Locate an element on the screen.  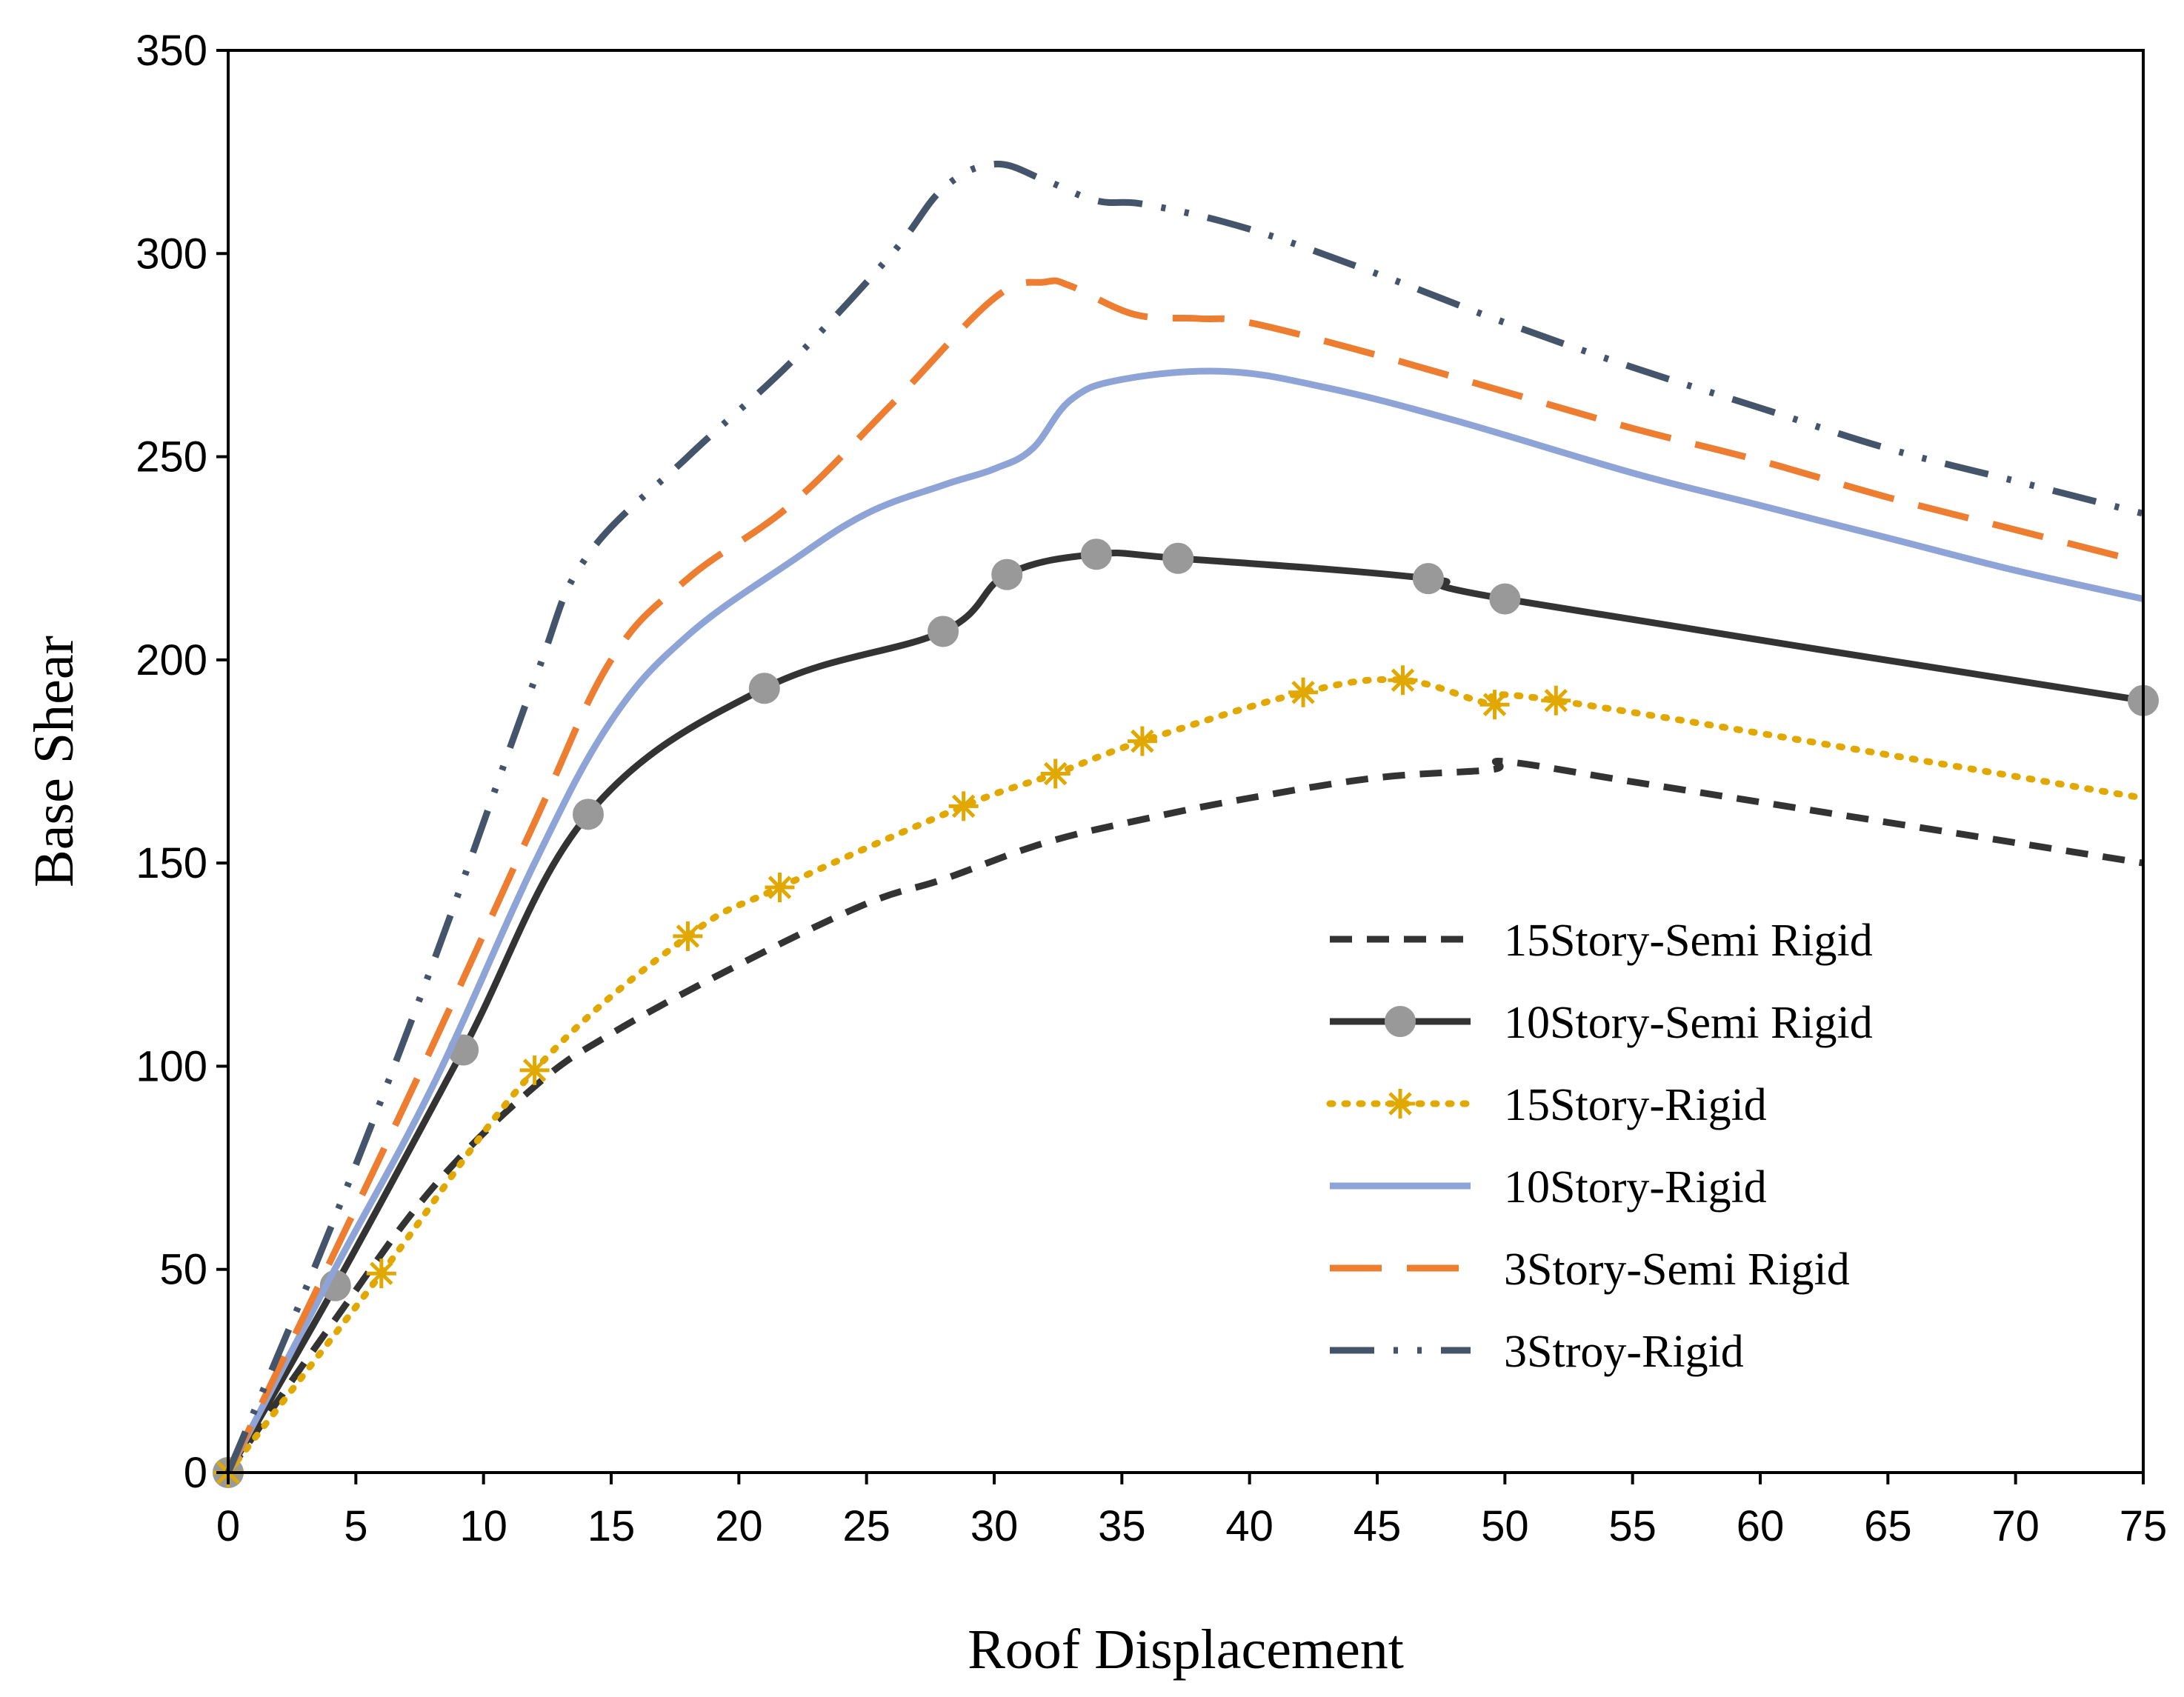
legend-item-3story-semi-rigid-label: 3Story-Semi Rigid is located at coordinates (1677, 1269).